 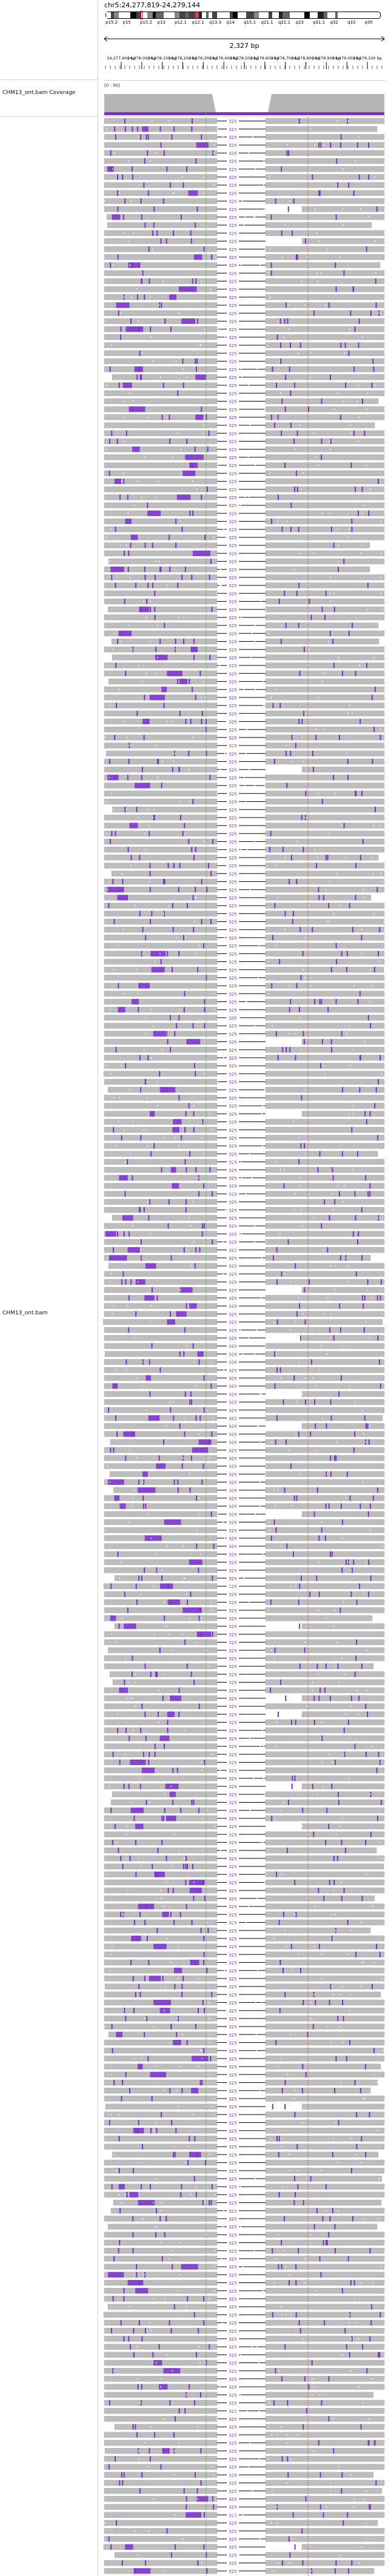 What do you see at coordinates (243, 15) in the screenshot?
I see `chromosome-ideogram` at bounding box center [243, 15].